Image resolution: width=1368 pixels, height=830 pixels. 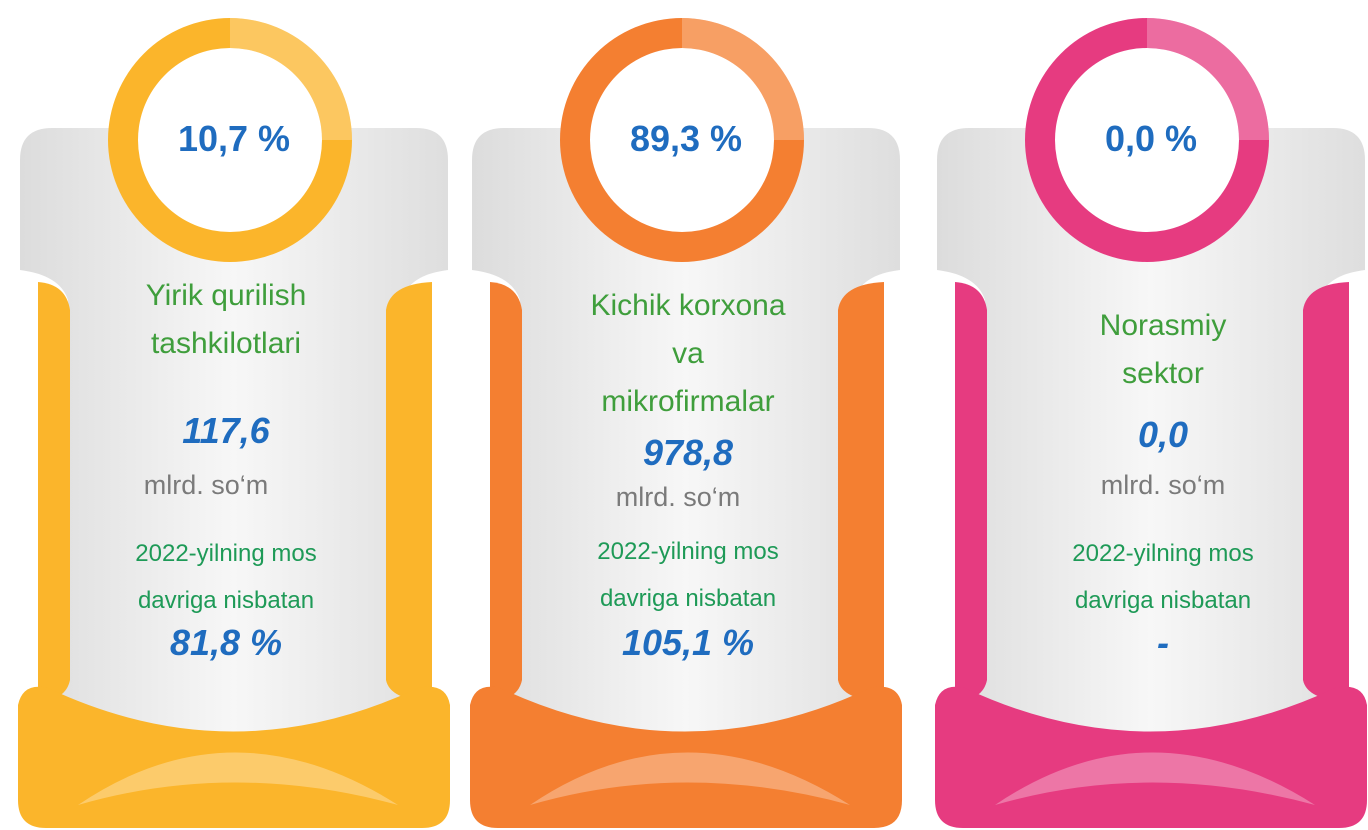 I want to click on growth-rate: 105,1 %, so click(x=688, y=642).